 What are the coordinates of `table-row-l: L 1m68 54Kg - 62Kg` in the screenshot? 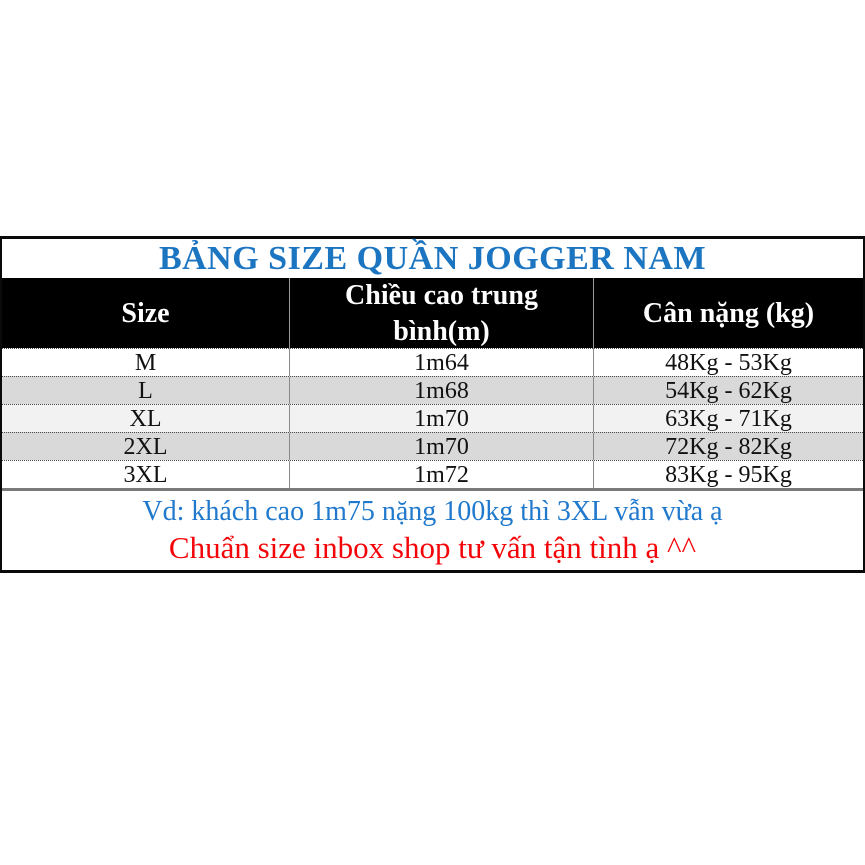 It's located at (432, 390).